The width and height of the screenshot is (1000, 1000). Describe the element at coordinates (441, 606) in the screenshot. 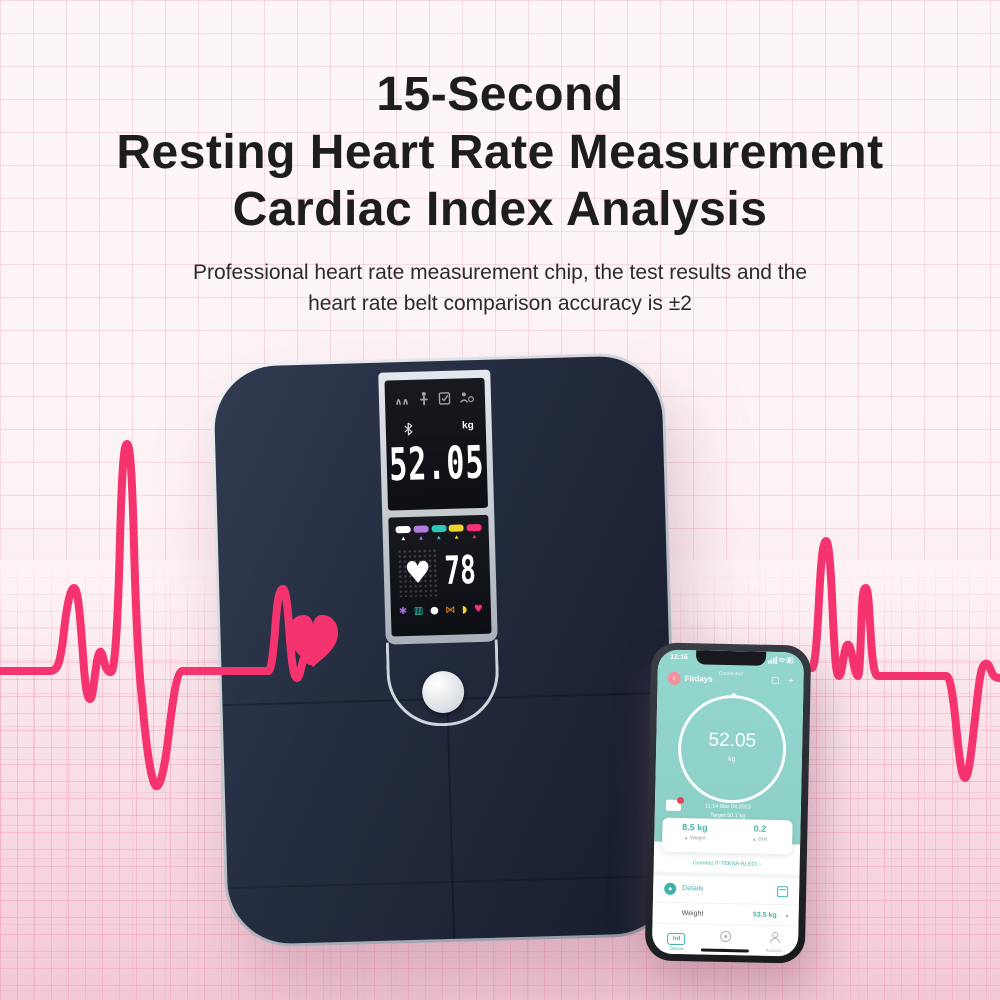

I see `metric-icon-row: ✱ ▥ ● ⋈ ◗ ♥` at that location.